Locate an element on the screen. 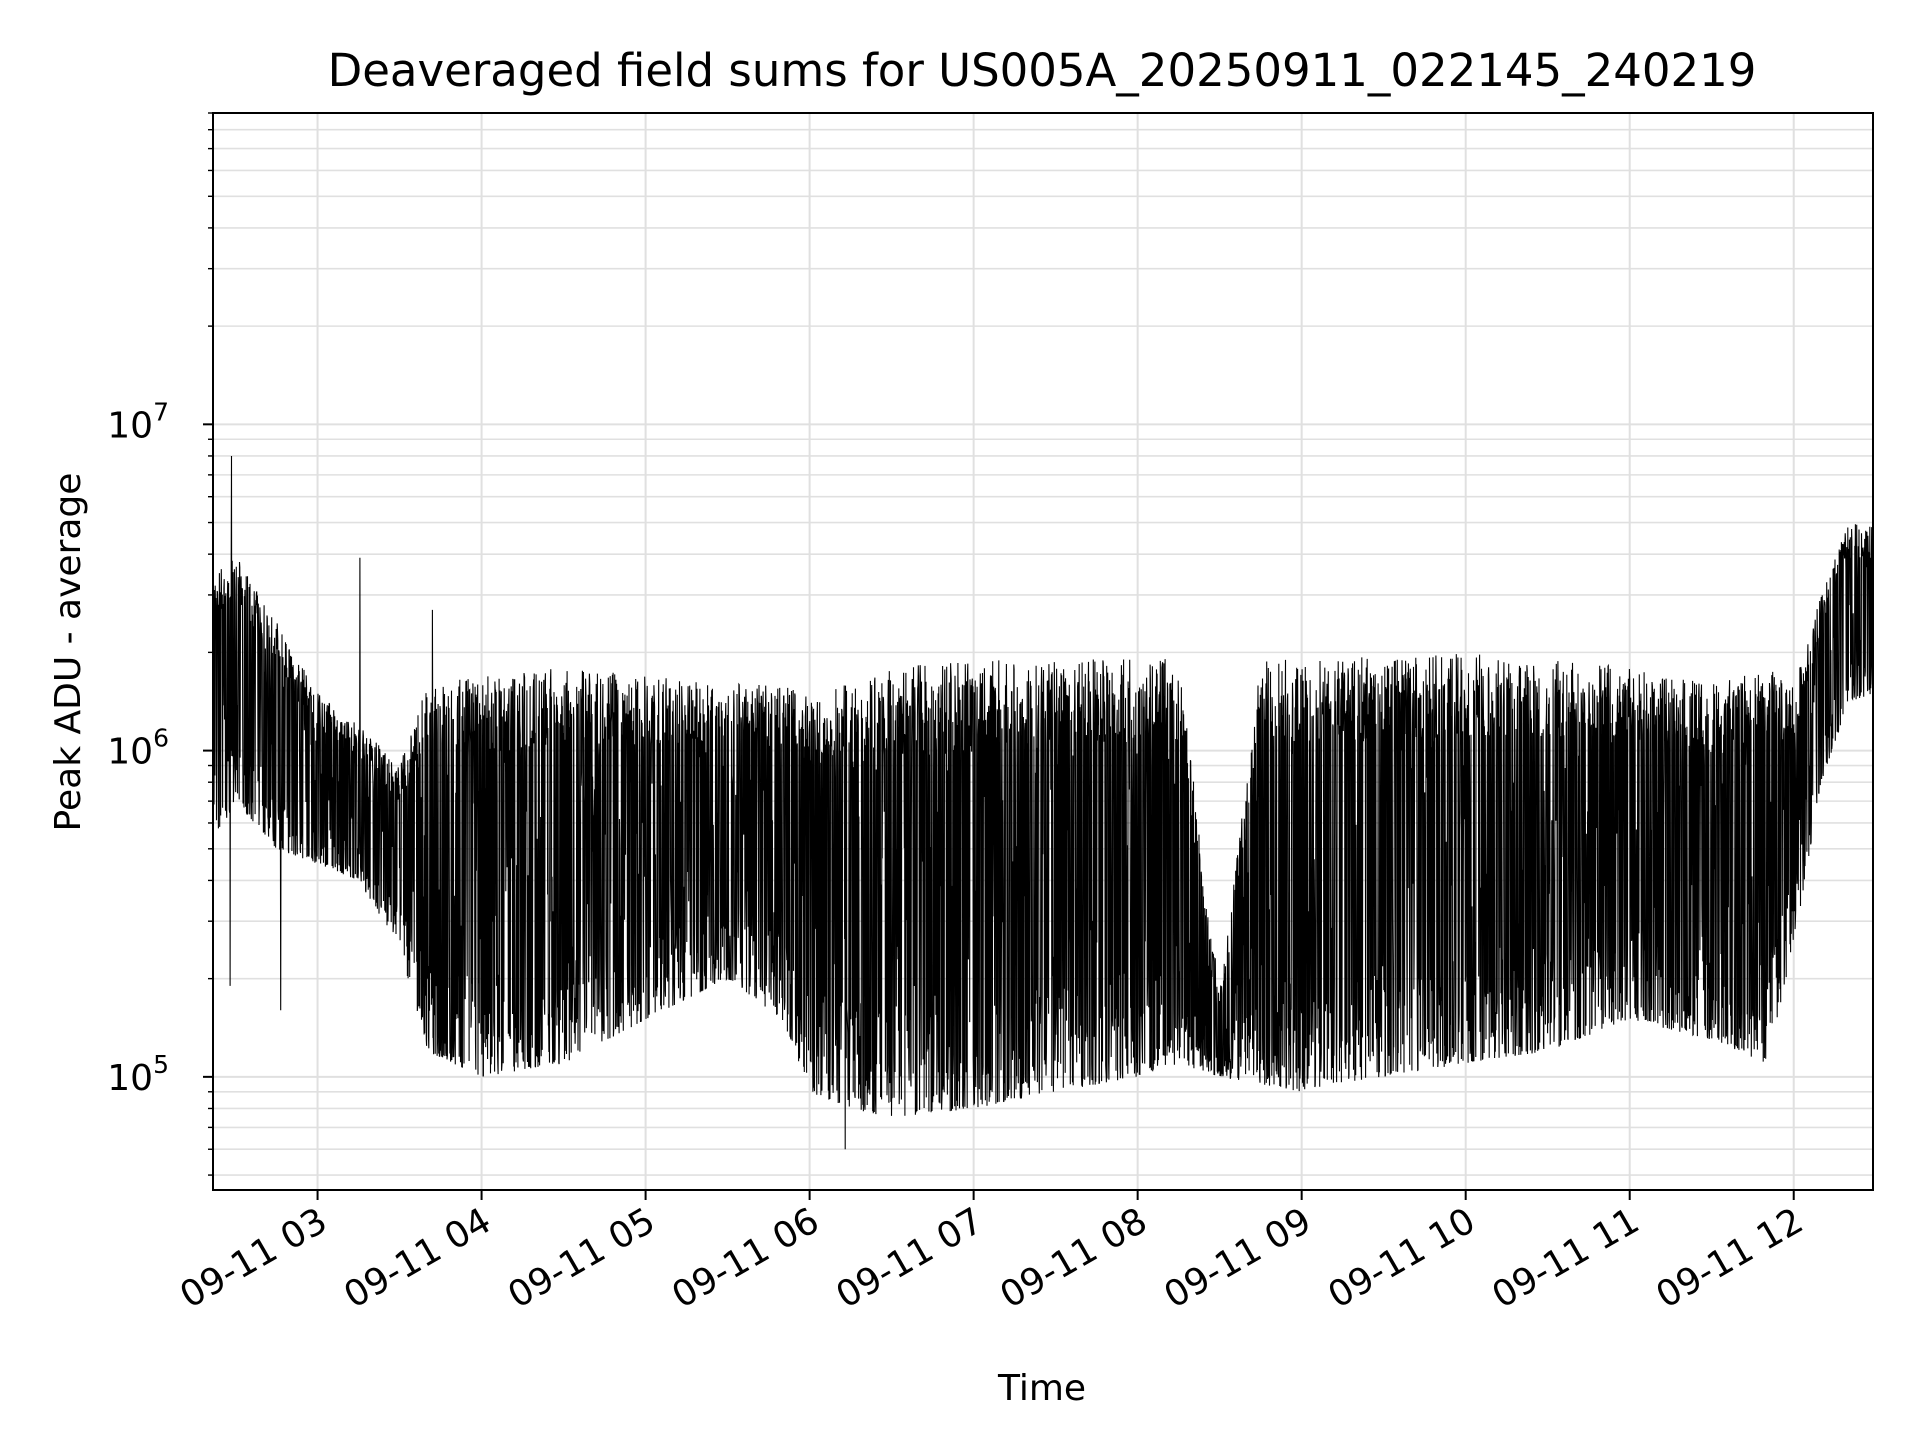 The width and height of the screenshot is (1920, 1440). y-tick-exponent: 7 is located at coordinates (161, 411).